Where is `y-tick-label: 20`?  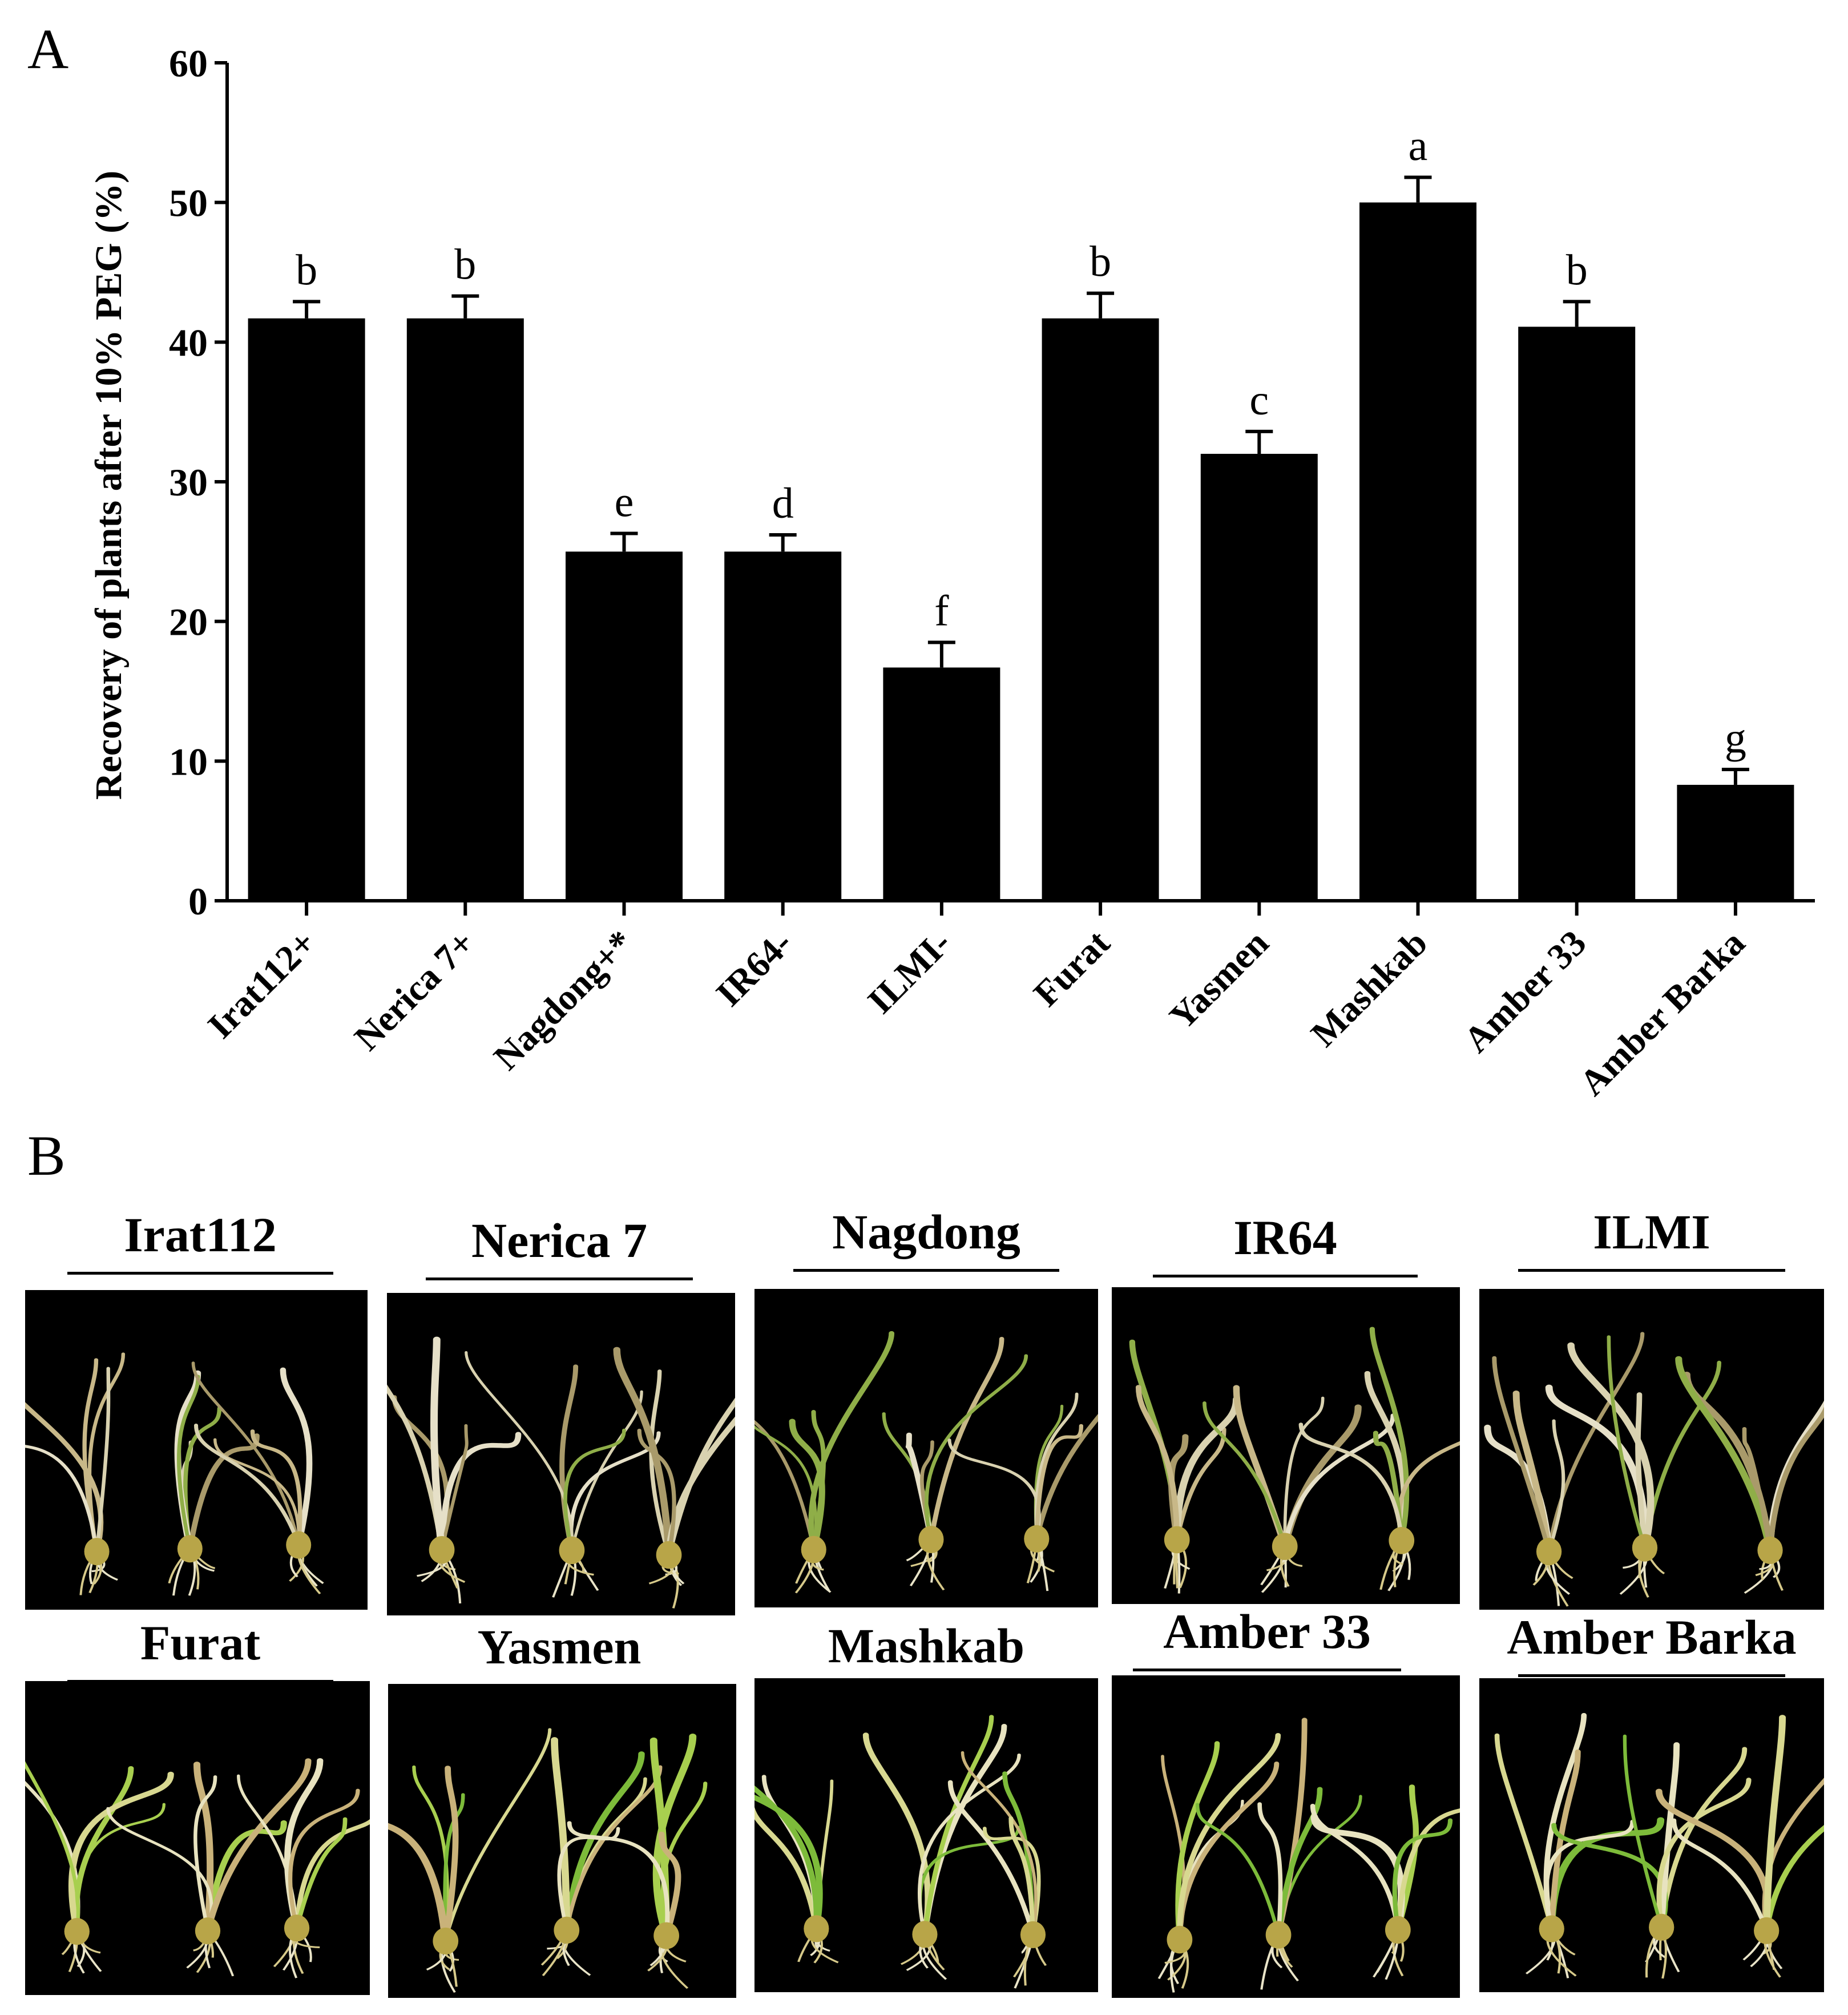
y-tick-label: 20 is located at coordinates (188, 623).